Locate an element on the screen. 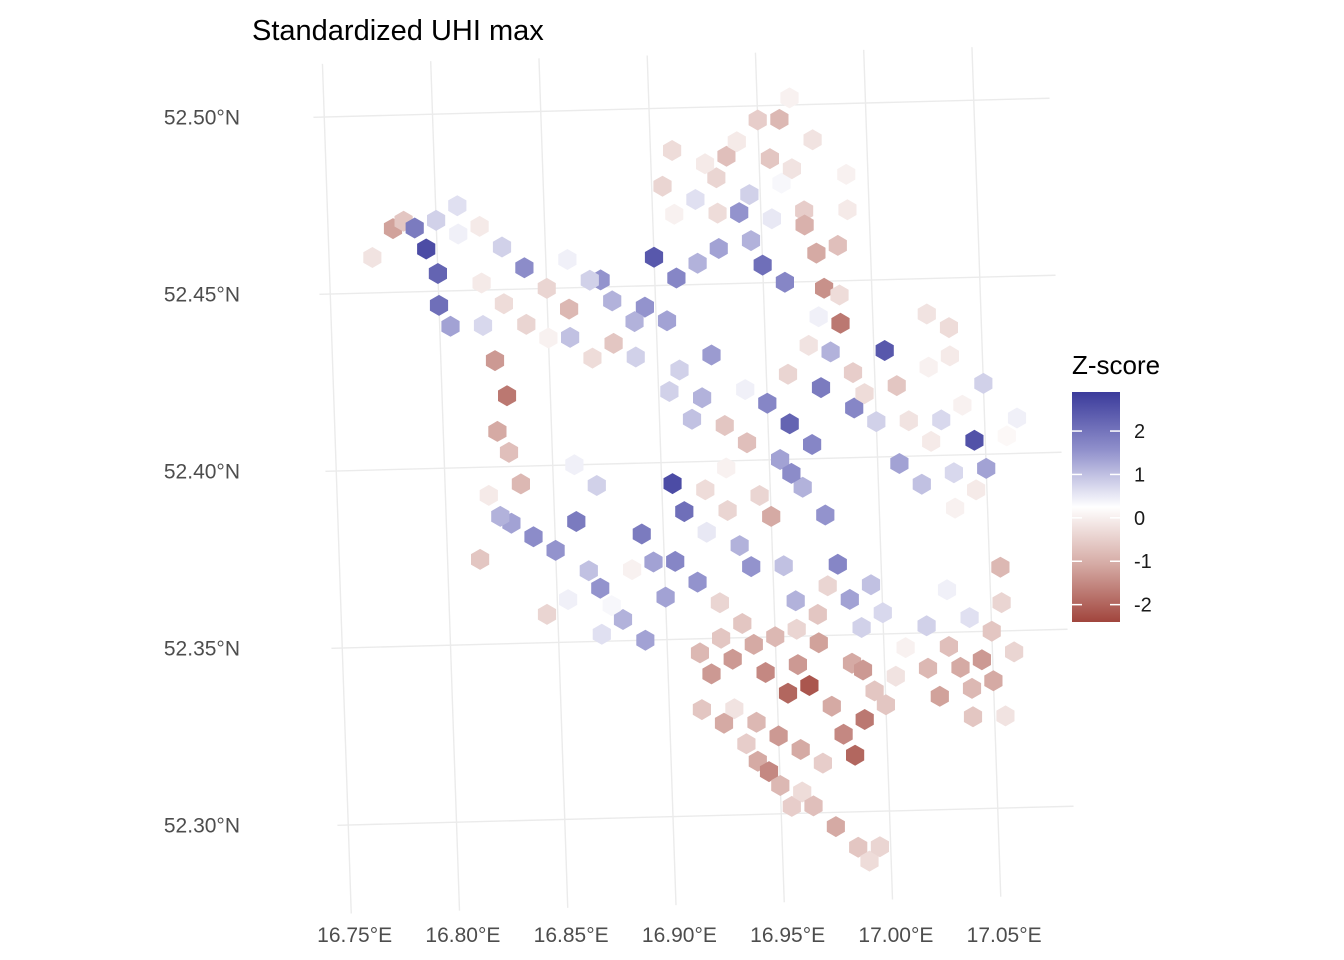 Image resolution: width=1344 pixels, height=960 pixels. legend-tick-label-4: -2 is located at coordinates (1143, 606).